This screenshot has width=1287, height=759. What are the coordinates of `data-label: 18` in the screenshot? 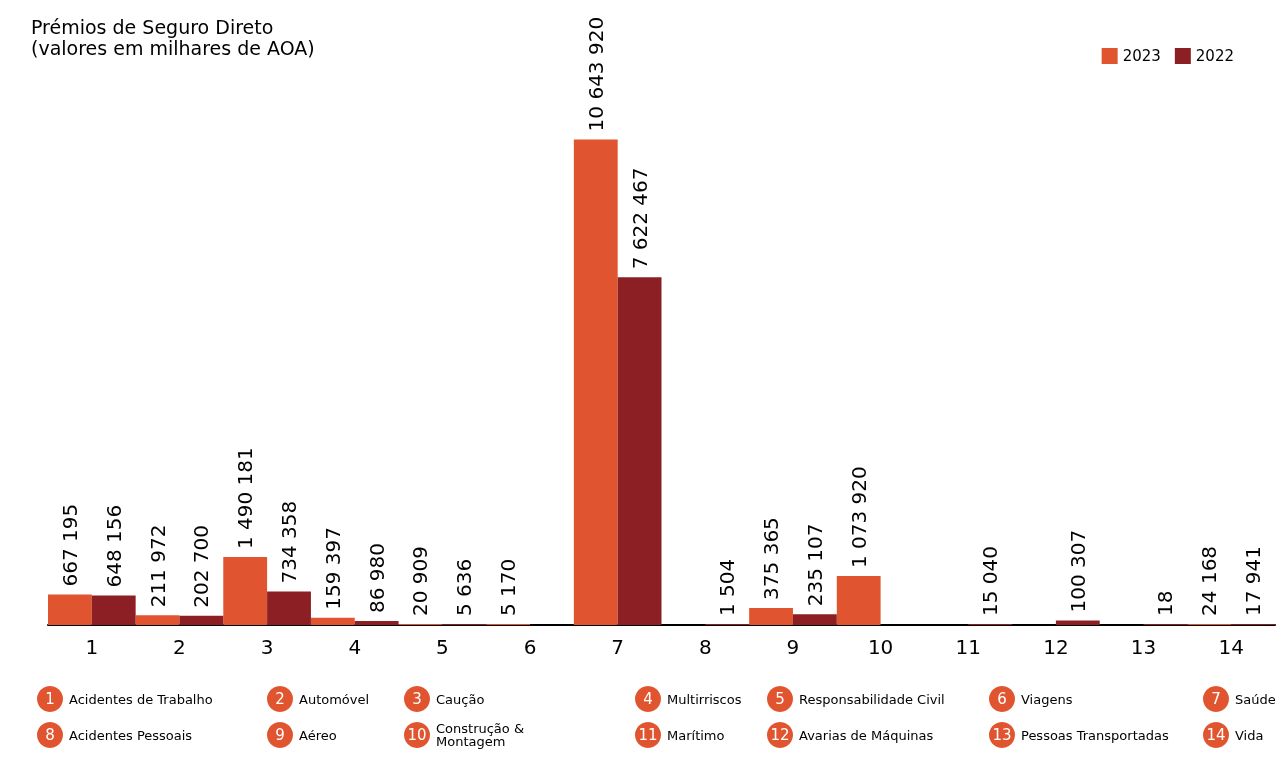 It's located at (1165, 603).